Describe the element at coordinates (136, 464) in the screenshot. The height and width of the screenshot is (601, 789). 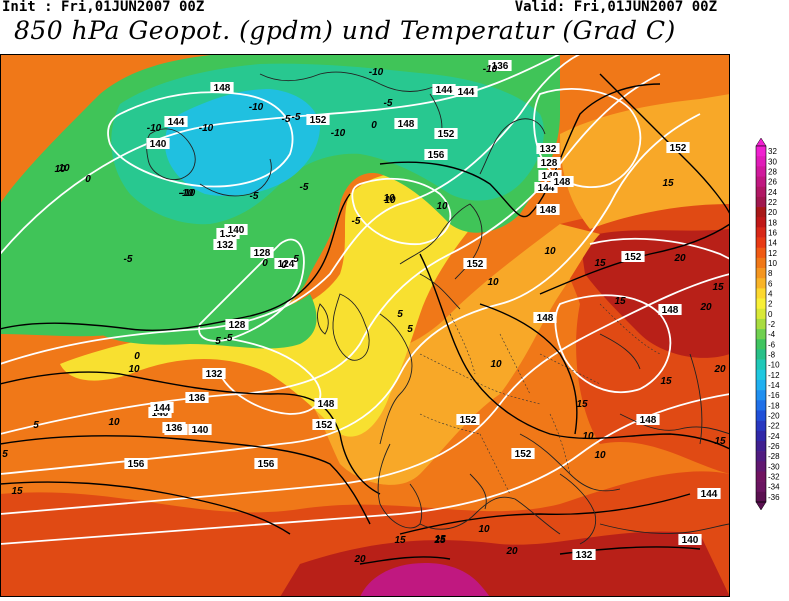
I see `geopotential-label: 156` at that location.